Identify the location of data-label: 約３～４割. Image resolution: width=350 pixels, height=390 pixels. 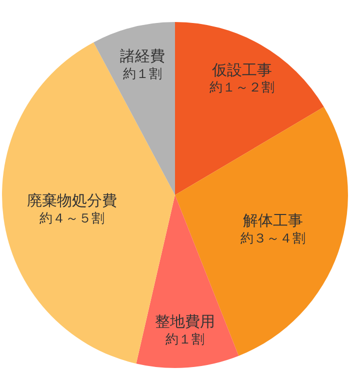
(273, 239).